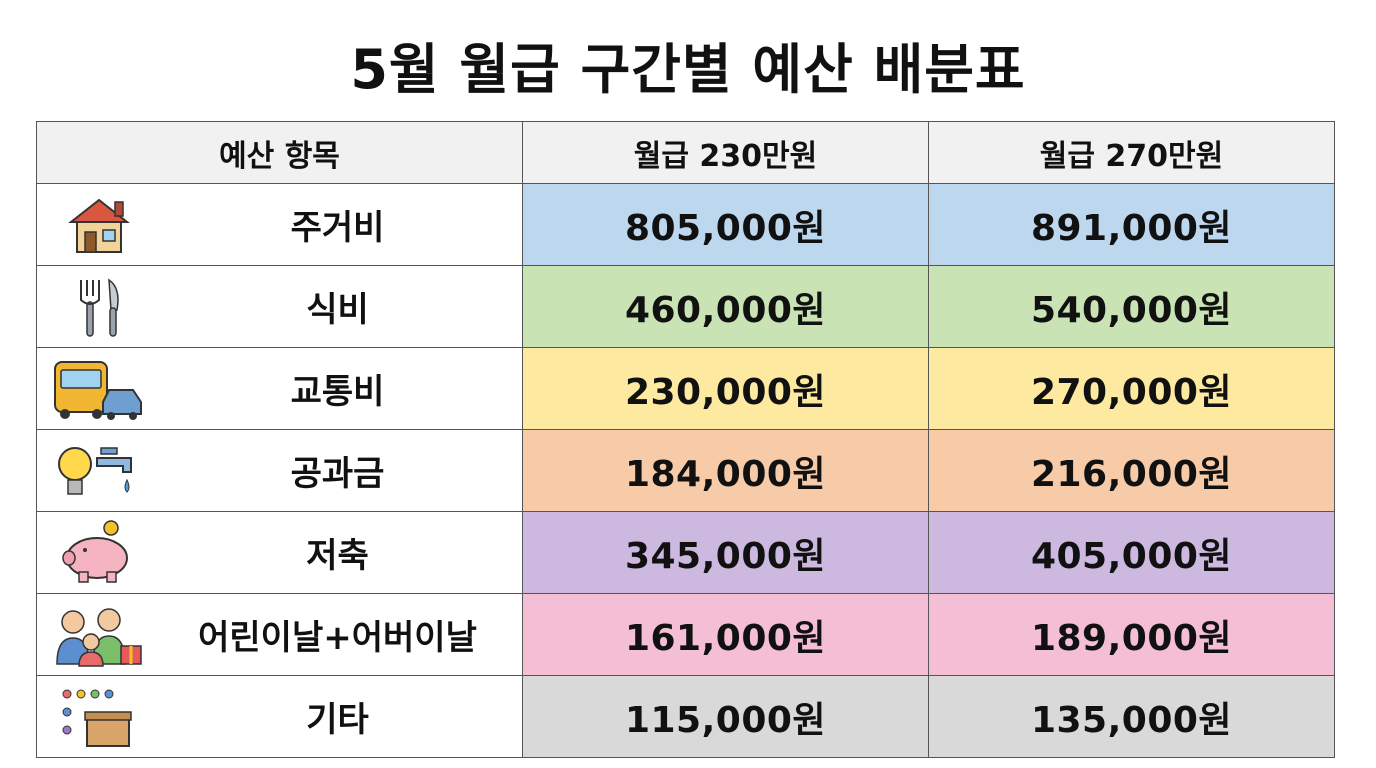 This screenshot has width=1376, height=768. I want to click on amount-230-cell: 161,000원, so click(725, 634).